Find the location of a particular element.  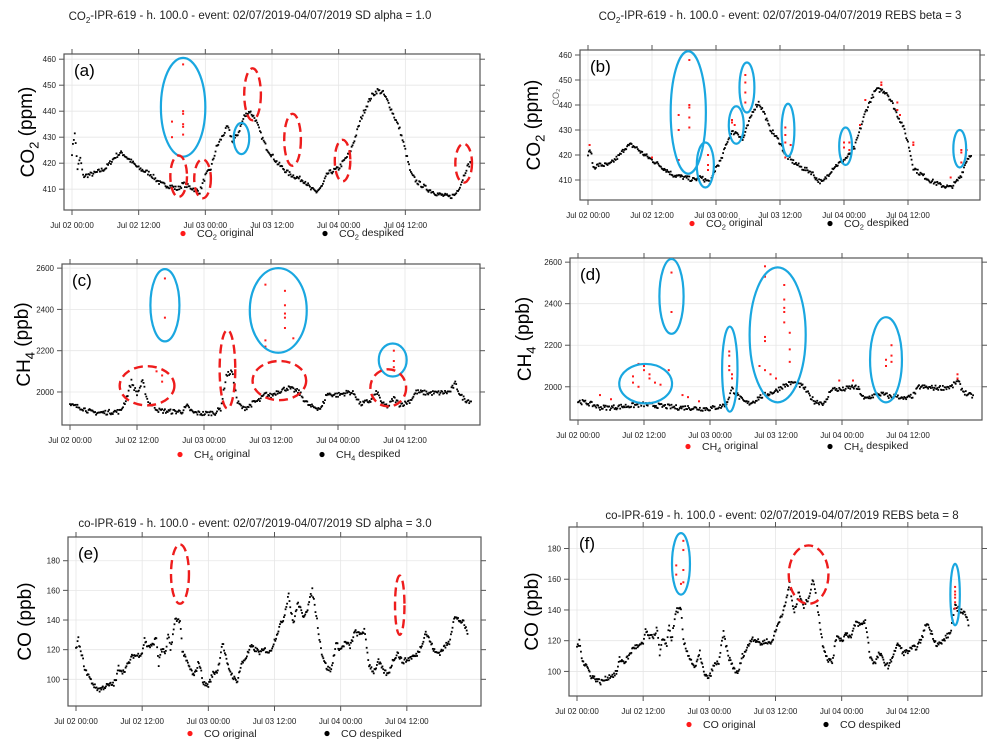

y-tick-label: 120 is located at coordinates (54, 650).